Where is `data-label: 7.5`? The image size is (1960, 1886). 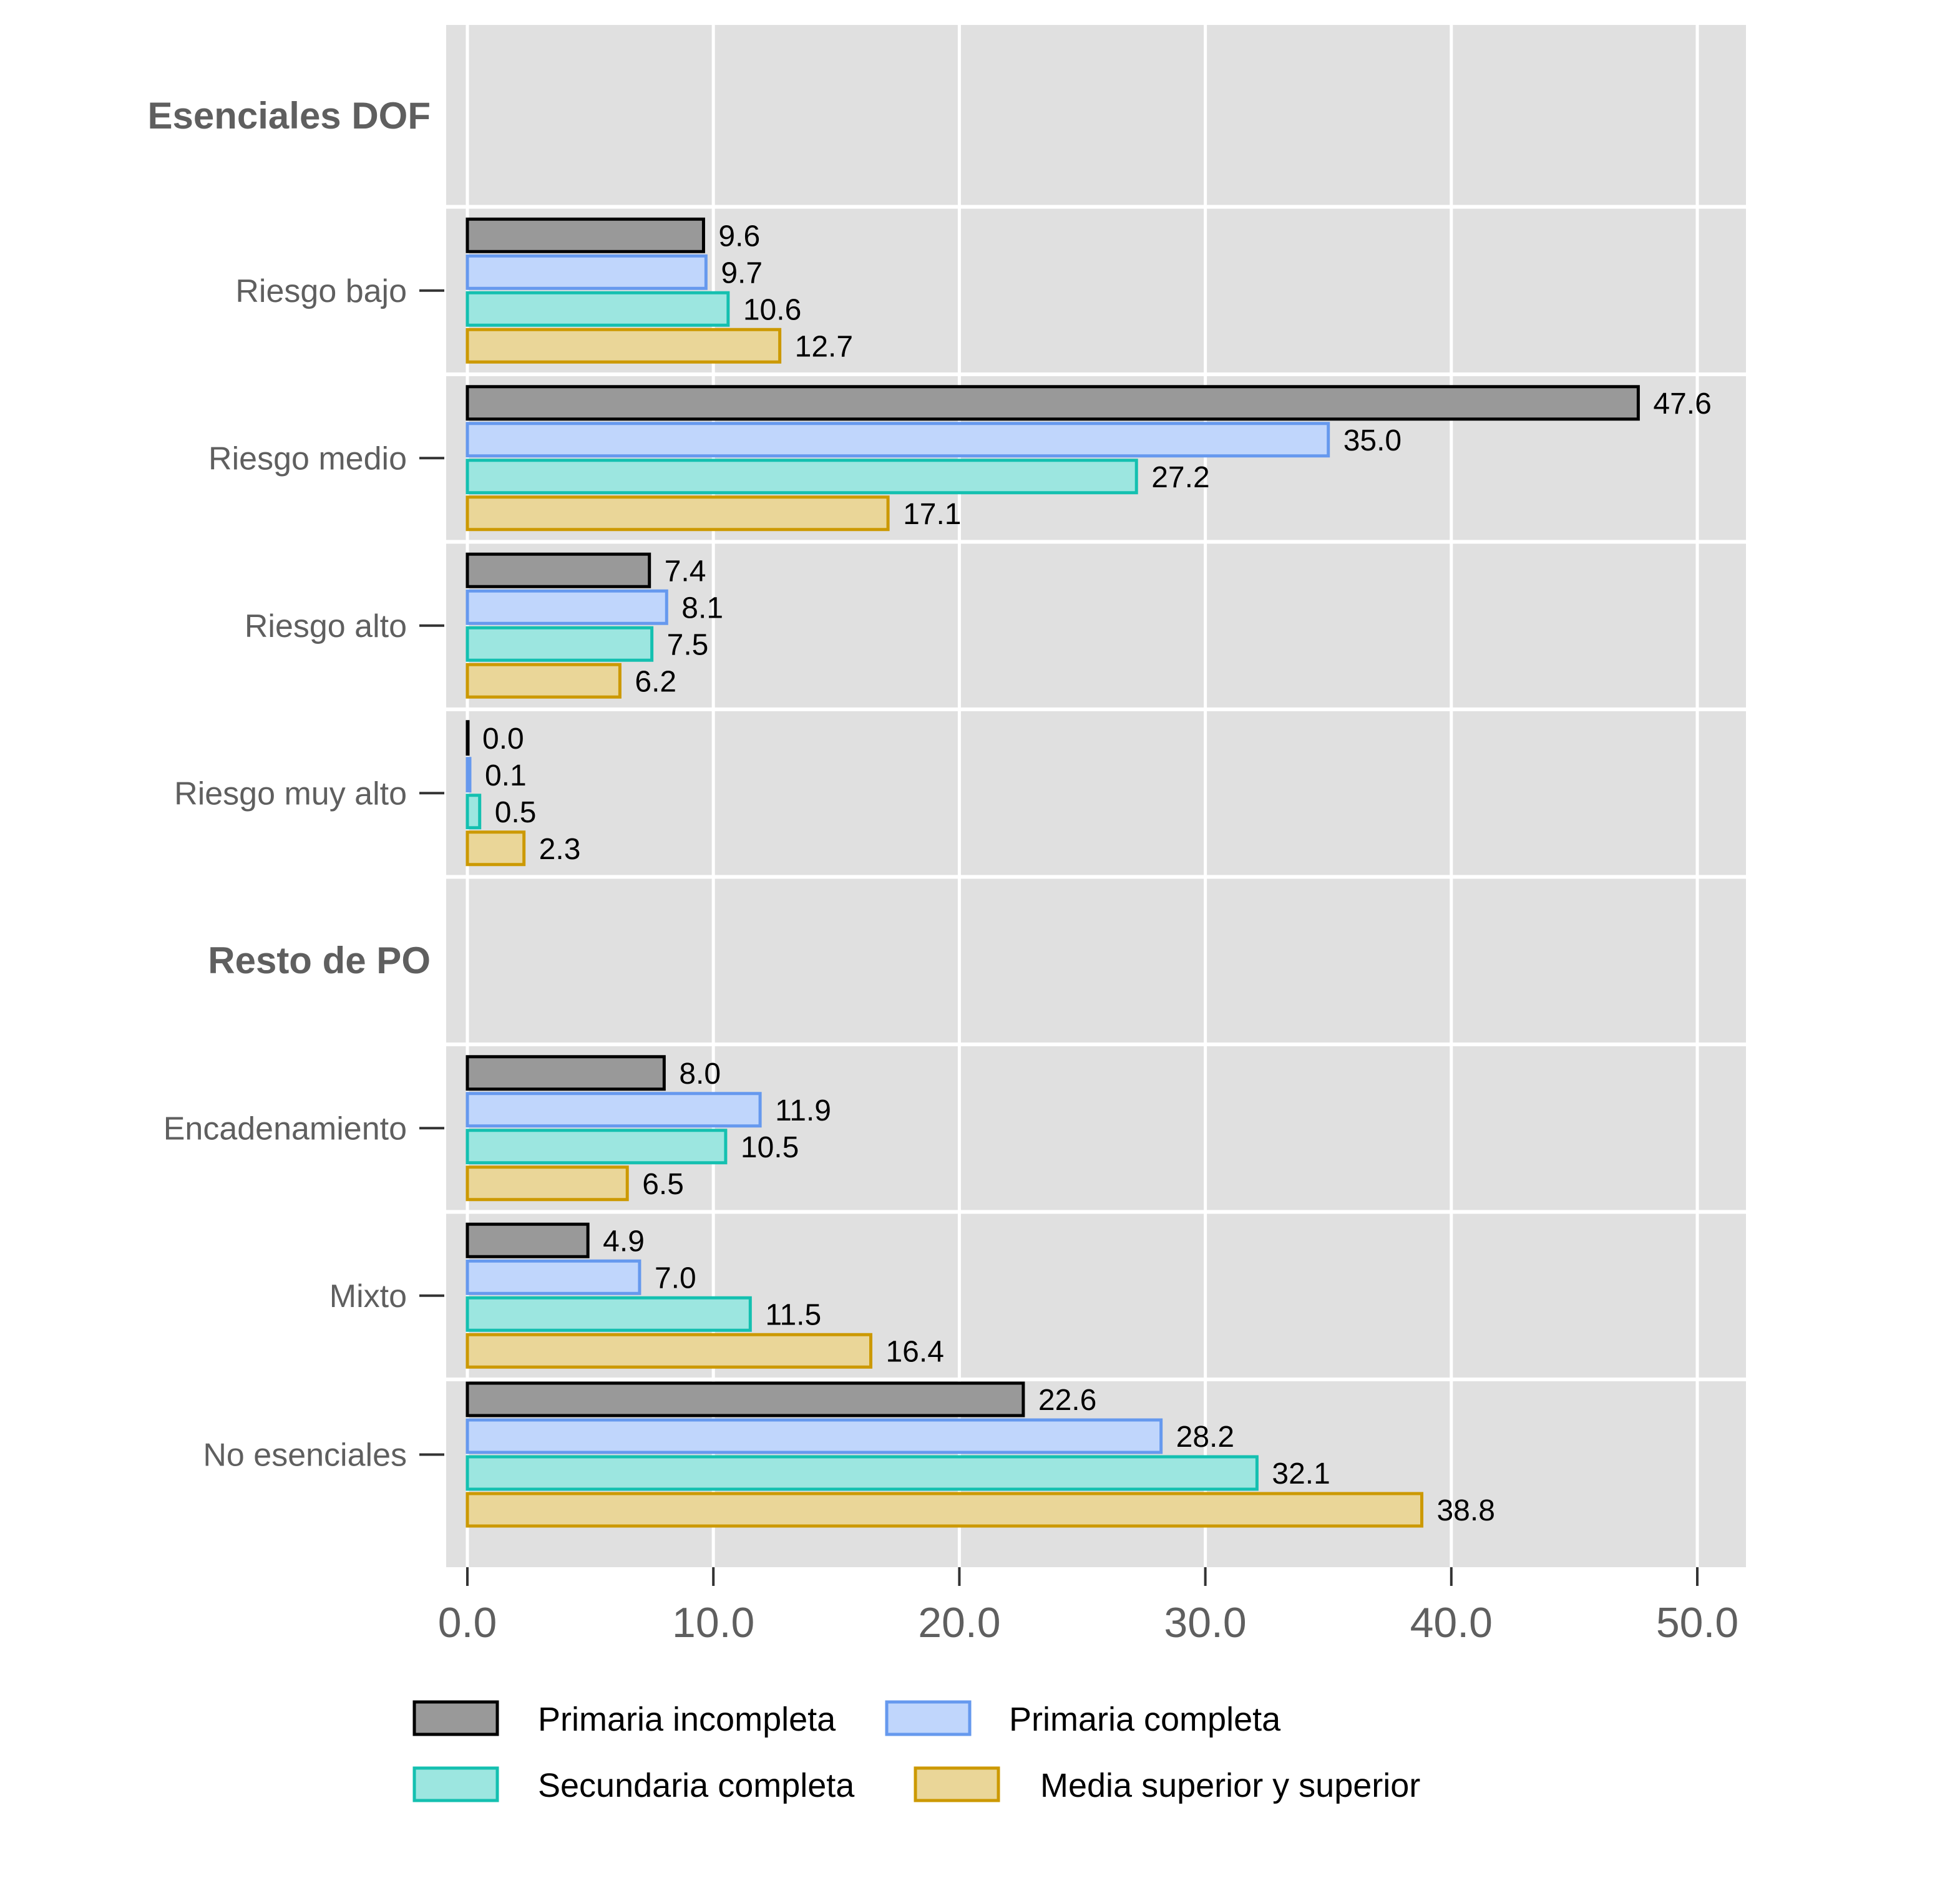
data-label: 7.5 is located at coordinates (688, 644).